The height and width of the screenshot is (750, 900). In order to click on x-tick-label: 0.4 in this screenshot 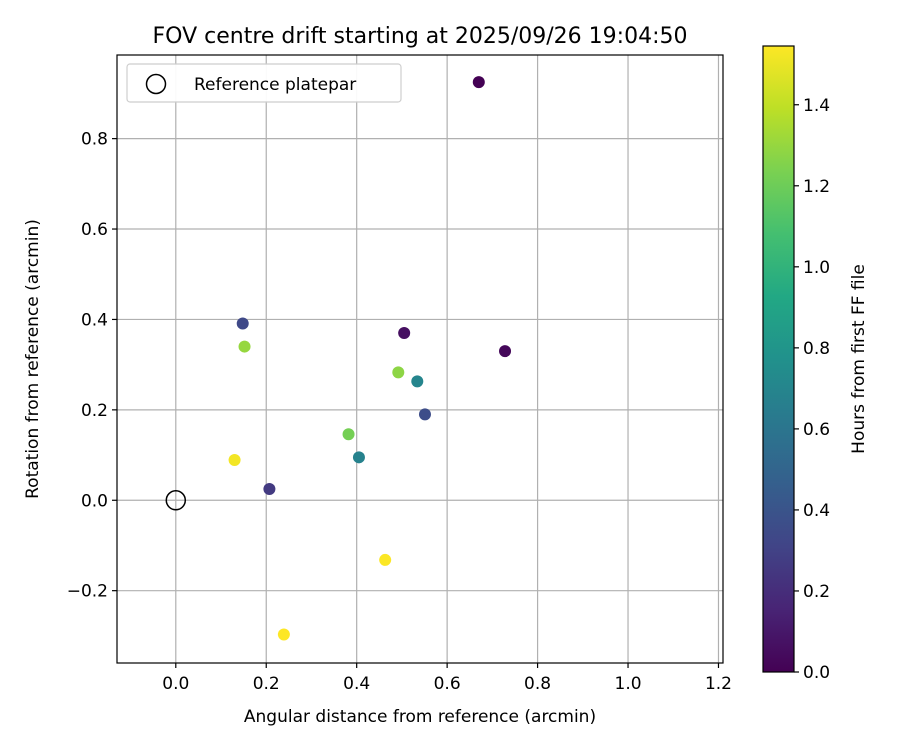, I will do `click(356, 684)`.